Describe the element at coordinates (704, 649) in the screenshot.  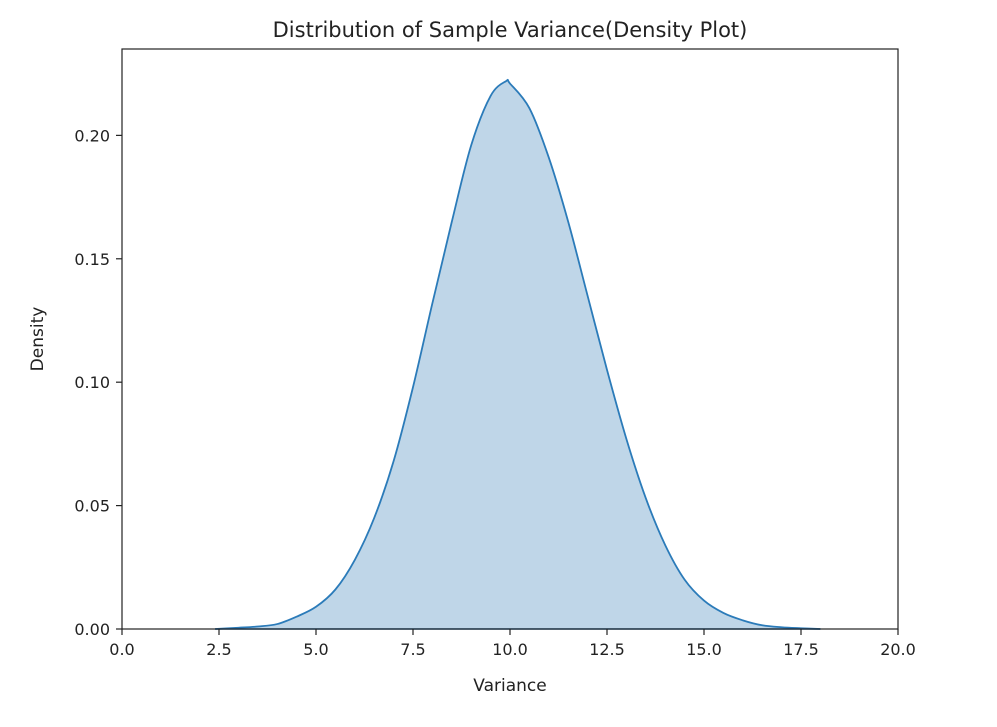
I see `x-tick-label: 15.0` at that location.